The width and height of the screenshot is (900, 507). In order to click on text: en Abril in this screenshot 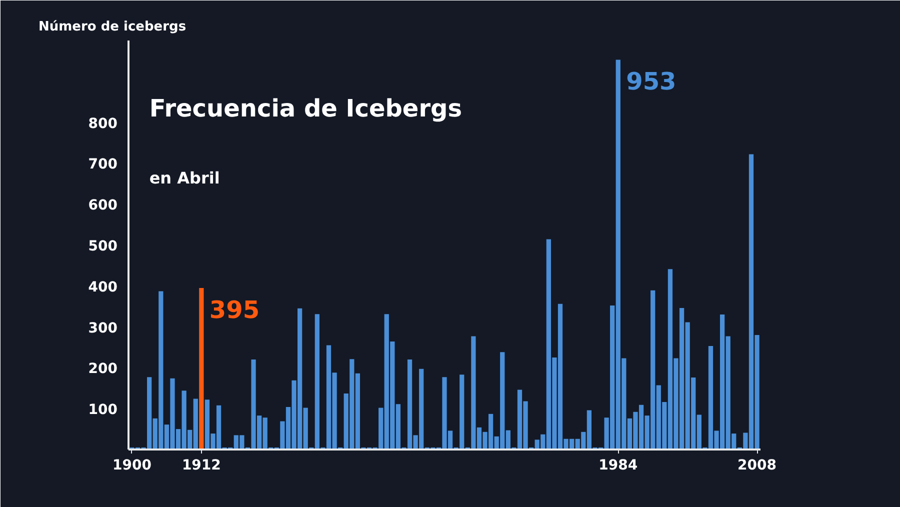, I will do `click(184, 178)`.